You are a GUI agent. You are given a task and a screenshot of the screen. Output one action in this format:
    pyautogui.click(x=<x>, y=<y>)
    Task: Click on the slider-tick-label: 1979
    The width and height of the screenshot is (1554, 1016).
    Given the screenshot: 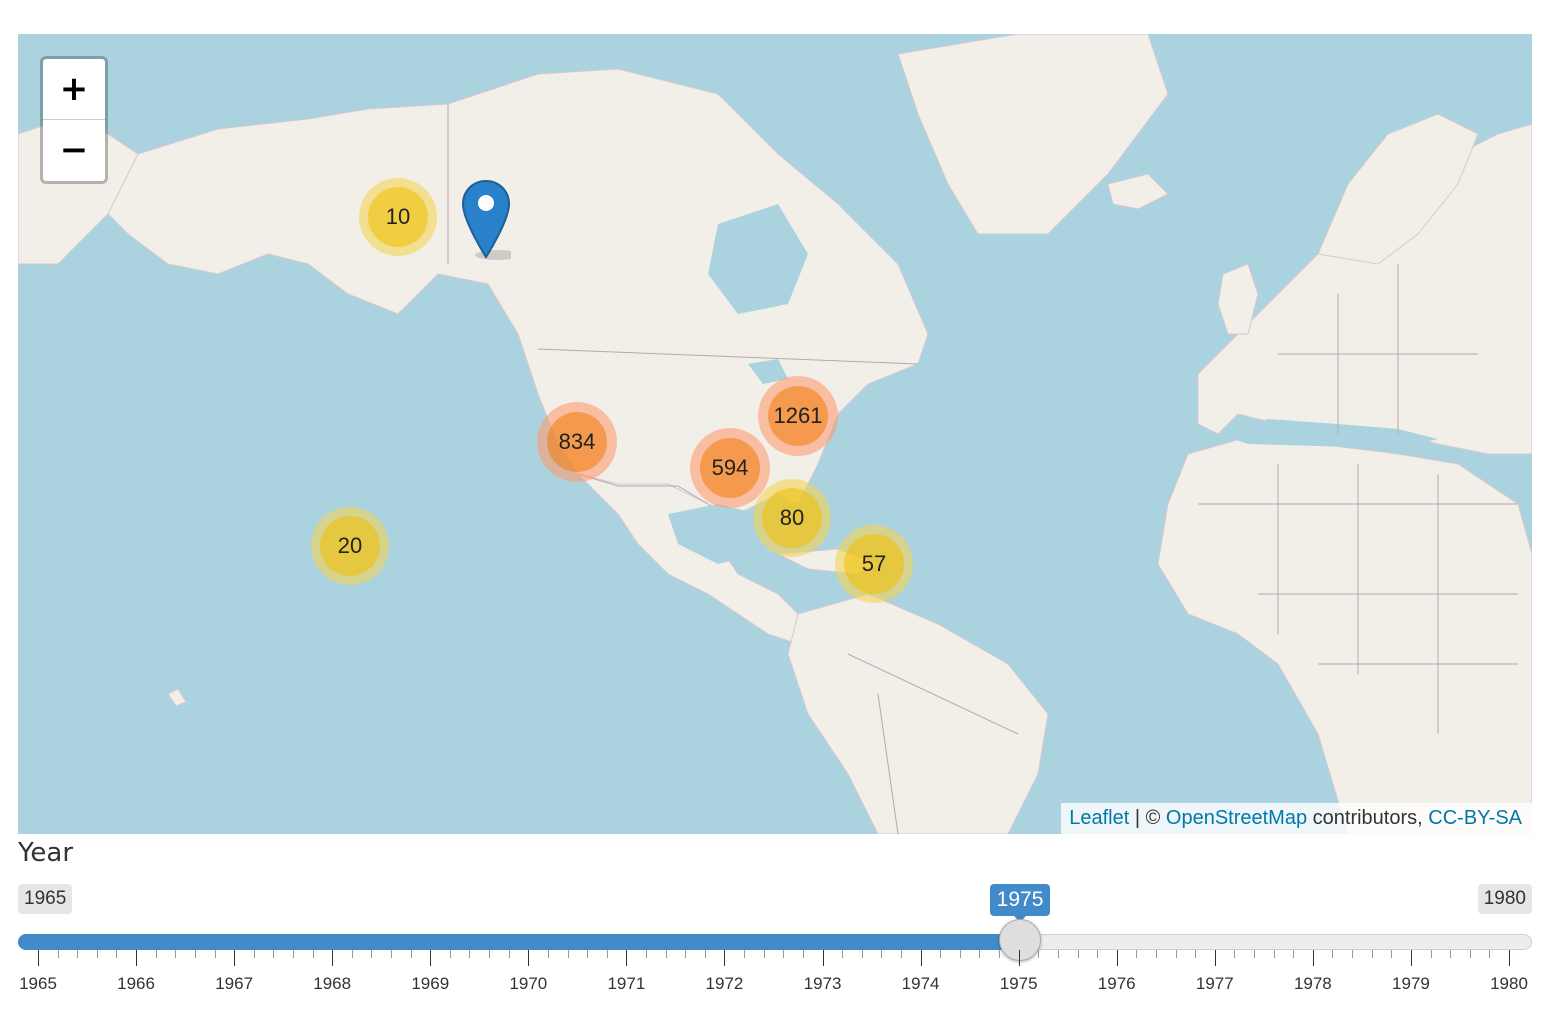 What is the action you would take?
    pyautogui.click(x=1411, y=983)
    